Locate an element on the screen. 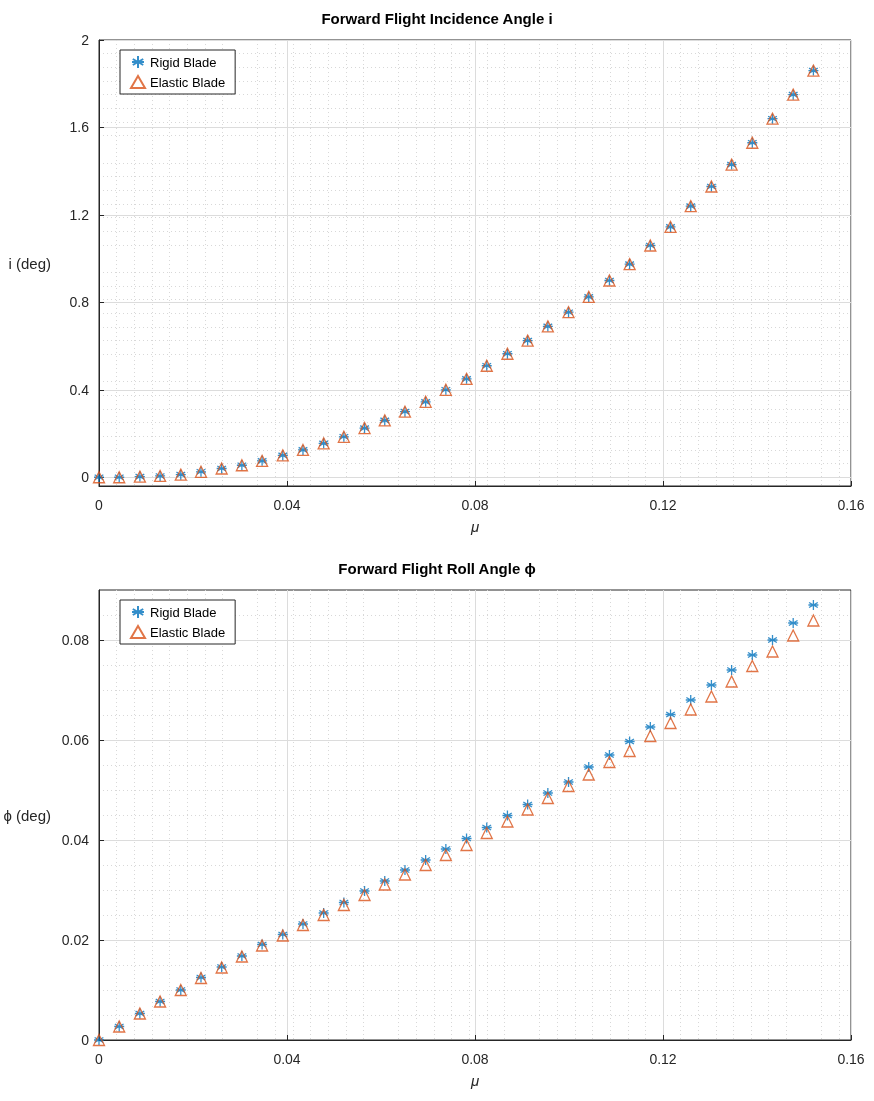  y-tick-label: 0.8 is located at coordinates (79, 302).